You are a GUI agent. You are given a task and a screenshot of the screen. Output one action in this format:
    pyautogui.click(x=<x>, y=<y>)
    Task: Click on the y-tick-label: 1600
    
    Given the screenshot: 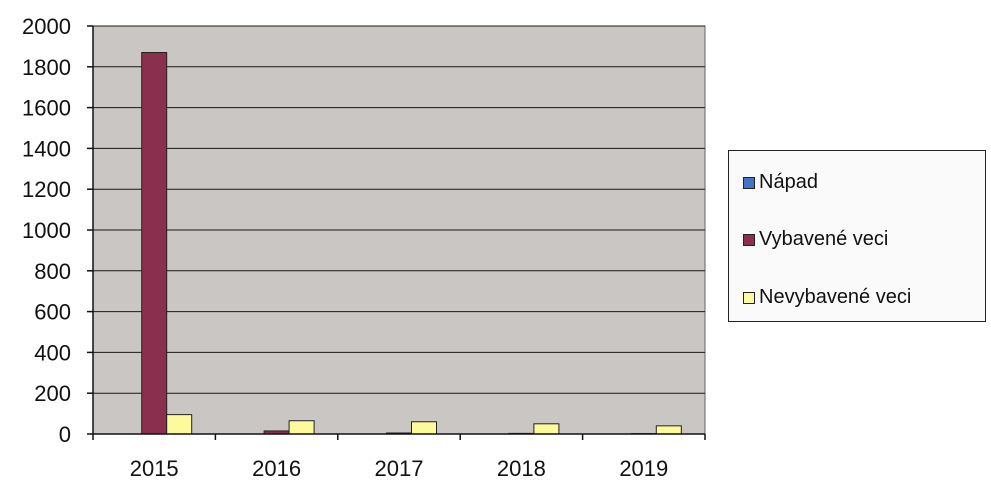 What is the action you would take?
    pyautogui.click(x=46, y=108)
    